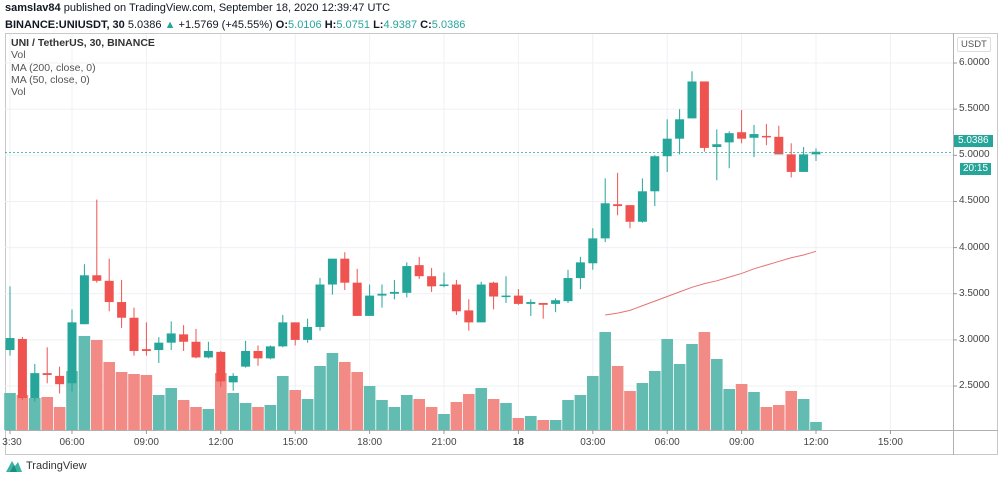 This screenshot has width=1000, height=478. Describe the element at coordinates (50, 79) in the screenshot. I see `legend-item-ma50: MA (50, close, 0)` at that location.